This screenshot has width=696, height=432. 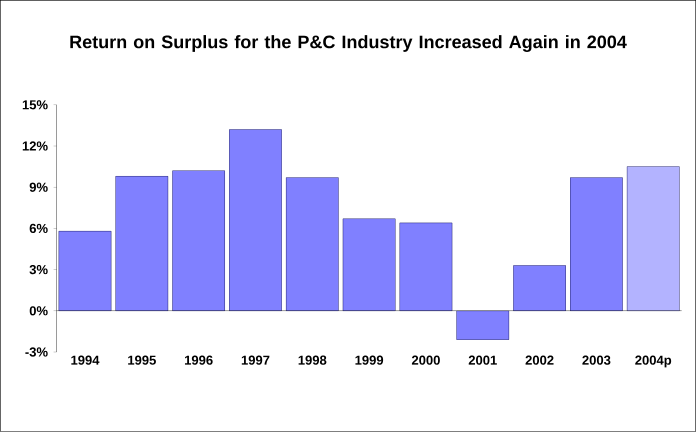 What do you see at coordinates (85, 360) in the screenshot?
I see `x-tick-label: 1994` at bounding box center [85, 360].